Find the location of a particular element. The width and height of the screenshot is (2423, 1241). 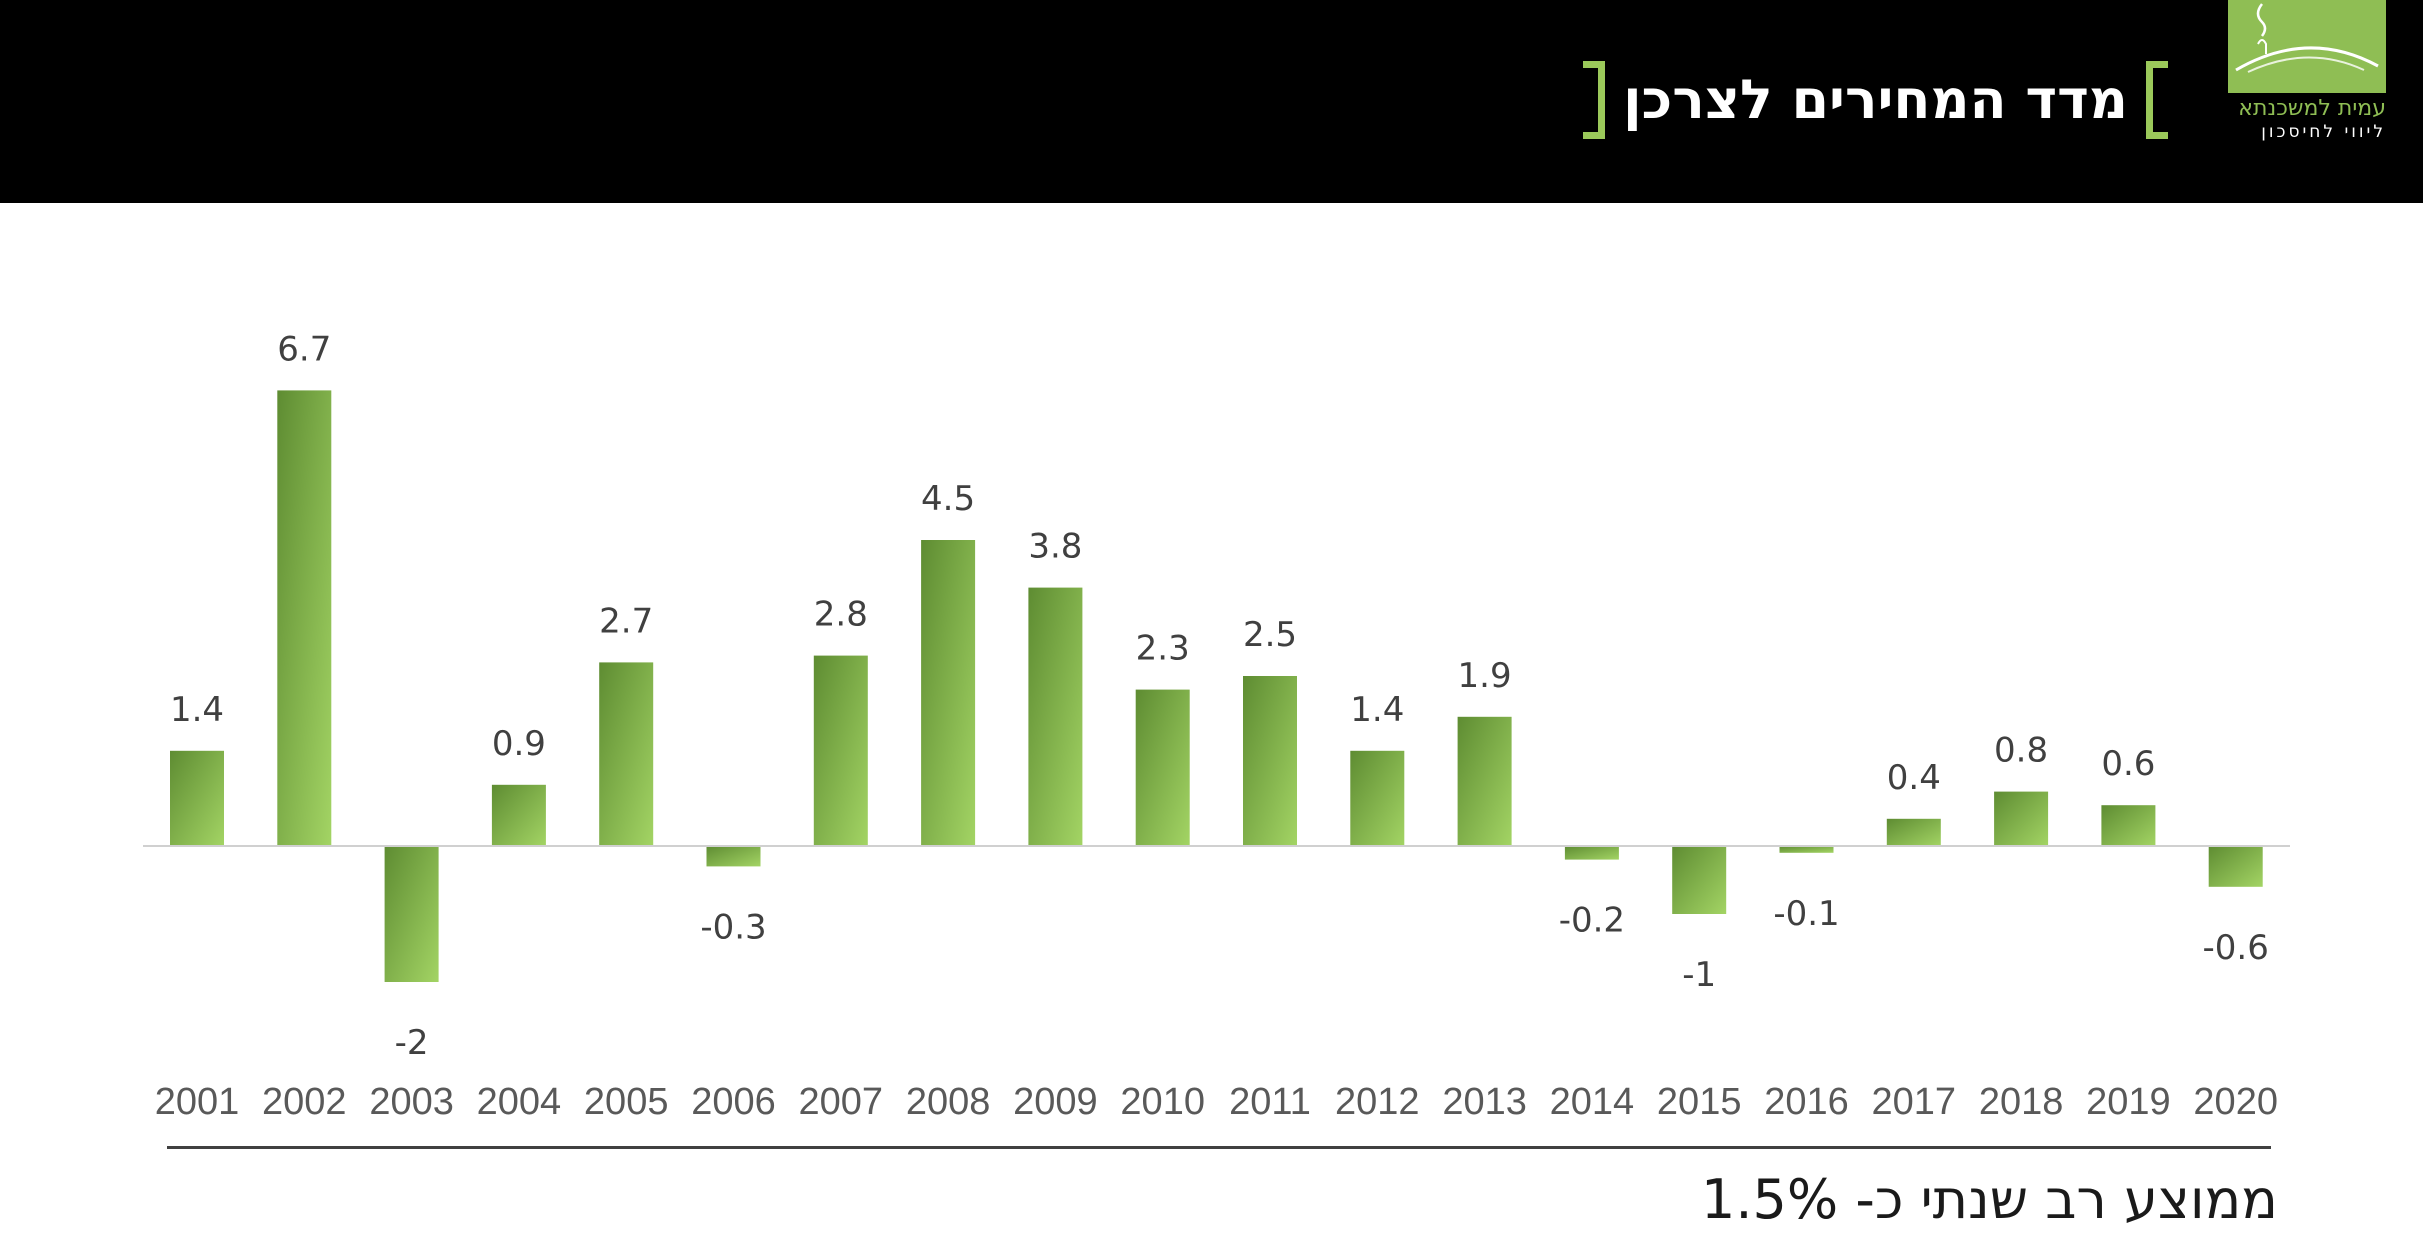

year-label-2009: 2009 is located at coordinates (1055, 1102).